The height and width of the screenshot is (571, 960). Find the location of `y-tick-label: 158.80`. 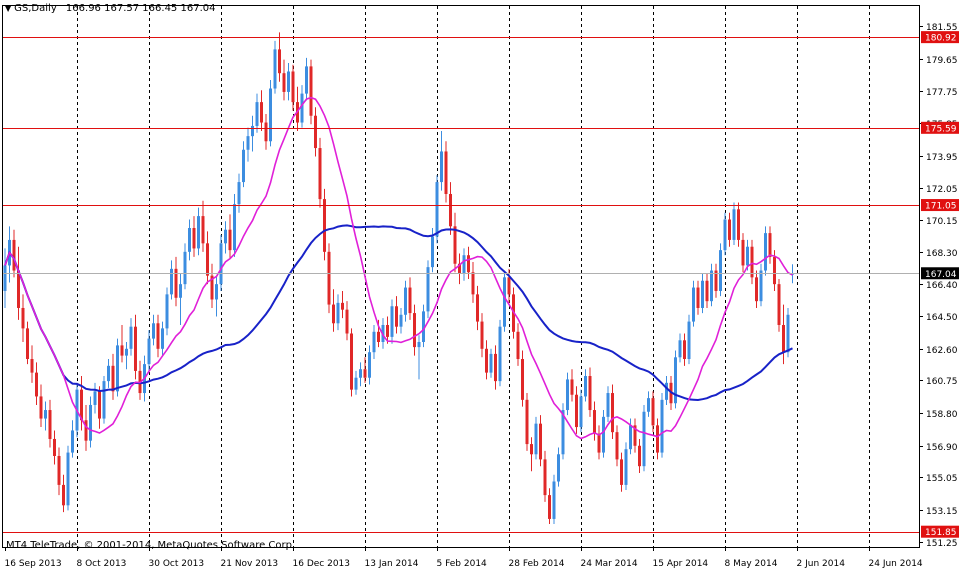

y-tick-label: 158.80 is located at coordinates (942, 415).